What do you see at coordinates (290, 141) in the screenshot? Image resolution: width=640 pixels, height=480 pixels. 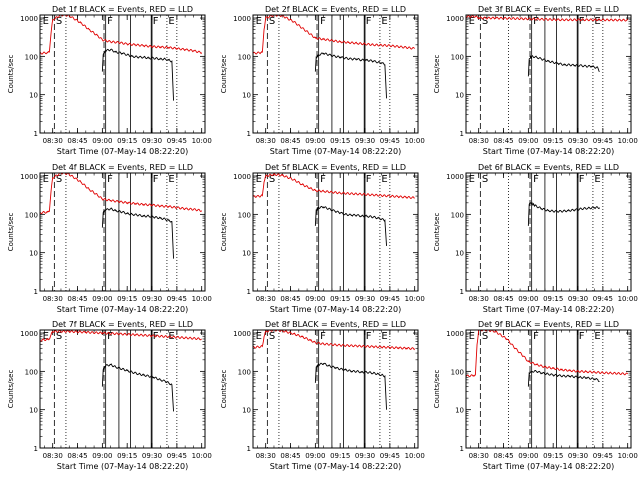 I see `x-tick-label: 08:45` at bounding box center [290, 141].